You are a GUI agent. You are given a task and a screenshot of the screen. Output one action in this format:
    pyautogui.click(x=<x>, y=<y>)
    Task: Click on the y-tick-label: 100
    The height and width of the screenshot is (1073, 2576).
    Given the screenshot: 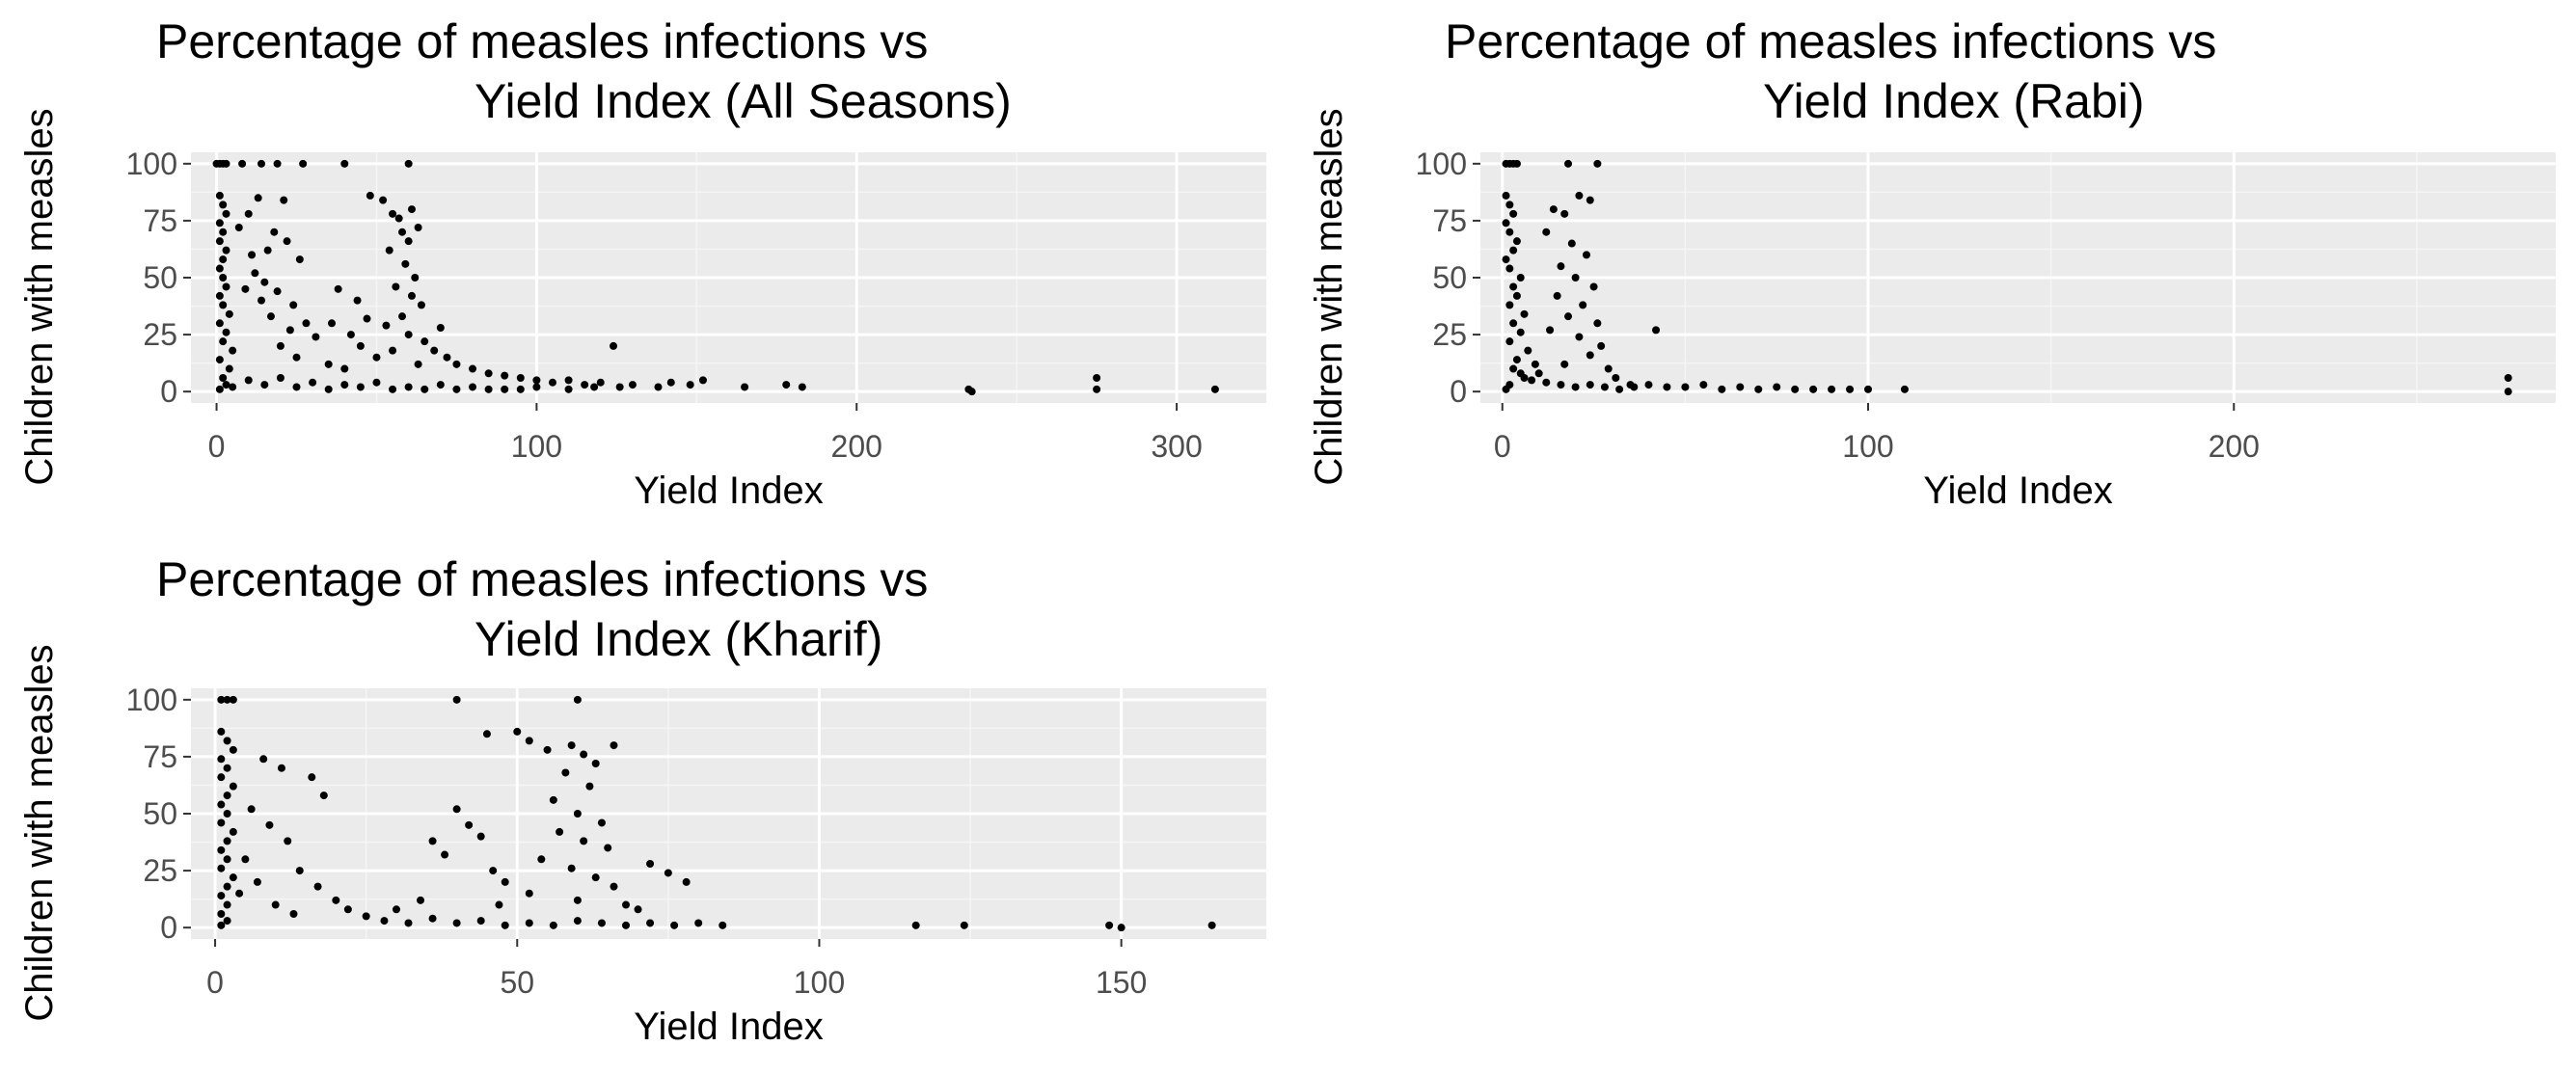 What is the action you would take?
    pyautogui.click(x=1441, y=164)
    